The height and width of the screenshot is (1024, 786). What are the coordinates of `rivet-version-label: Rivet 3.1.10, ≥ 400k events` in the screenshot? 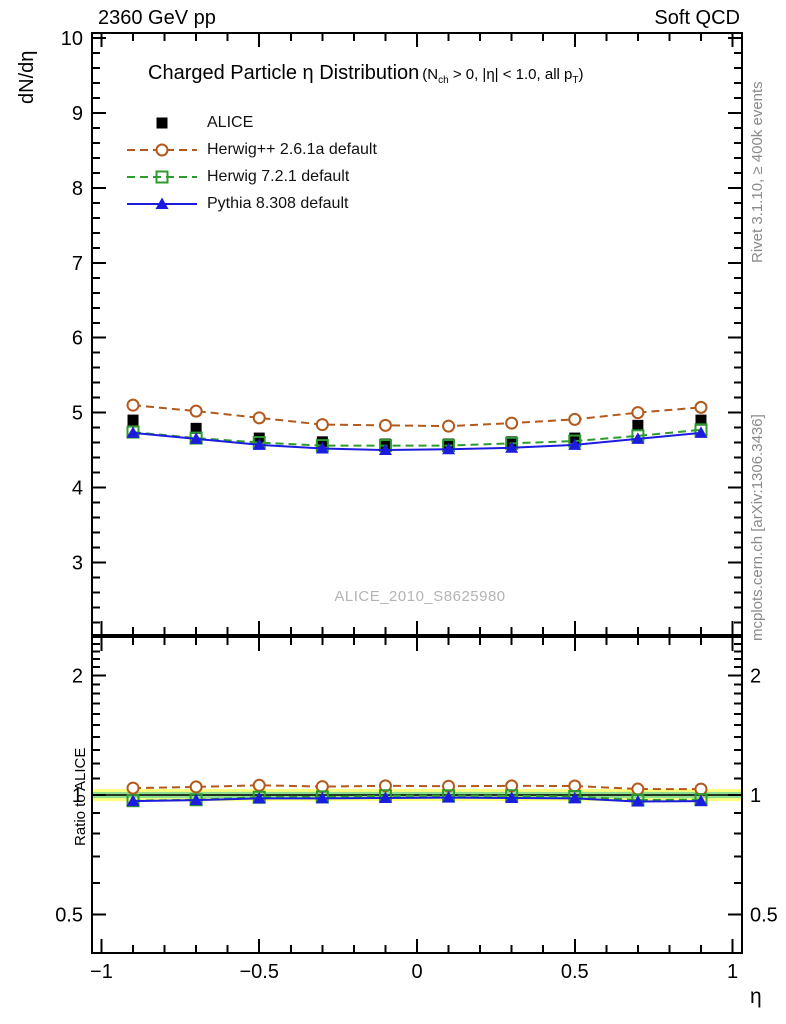 It's located at (757, 172).